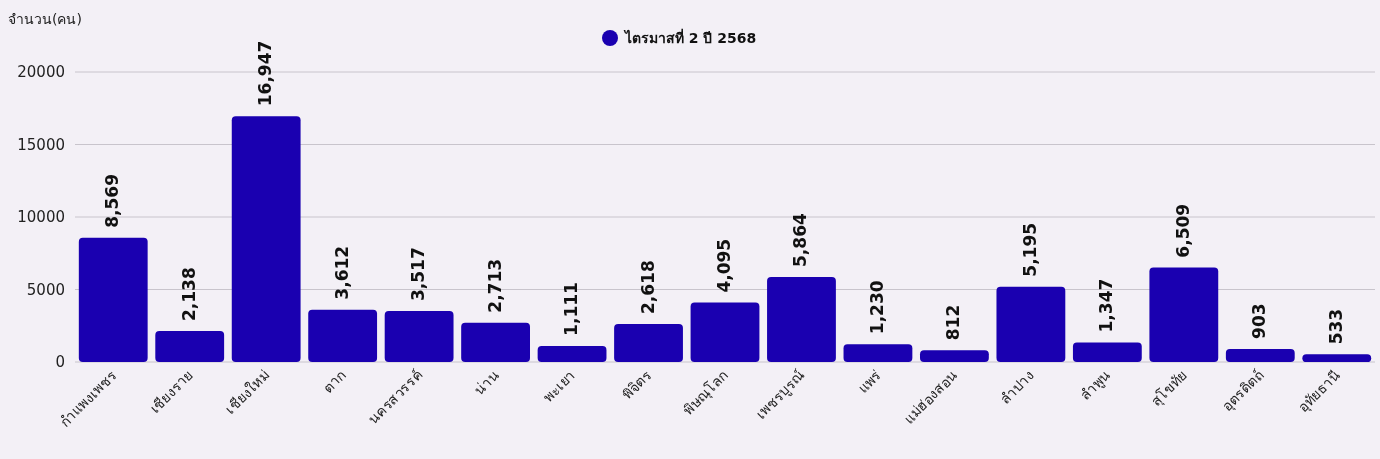  What do you see at coordinates (1029, 249) in the screenshot?
I see `data-label: 5,195` at bounding box center [1029, 249].